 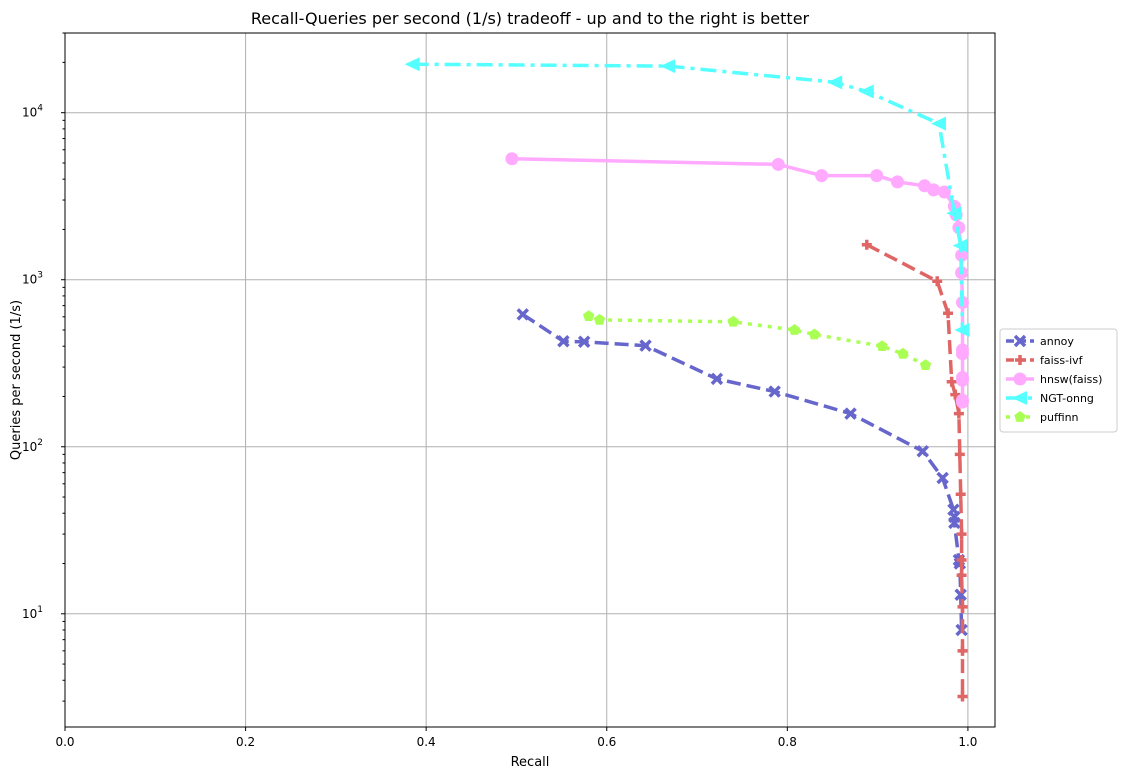 What do you see at coordinates (530, 762) in the screenshot?
I see `x-axis-label: Recall` at bounding box center [530, 762].